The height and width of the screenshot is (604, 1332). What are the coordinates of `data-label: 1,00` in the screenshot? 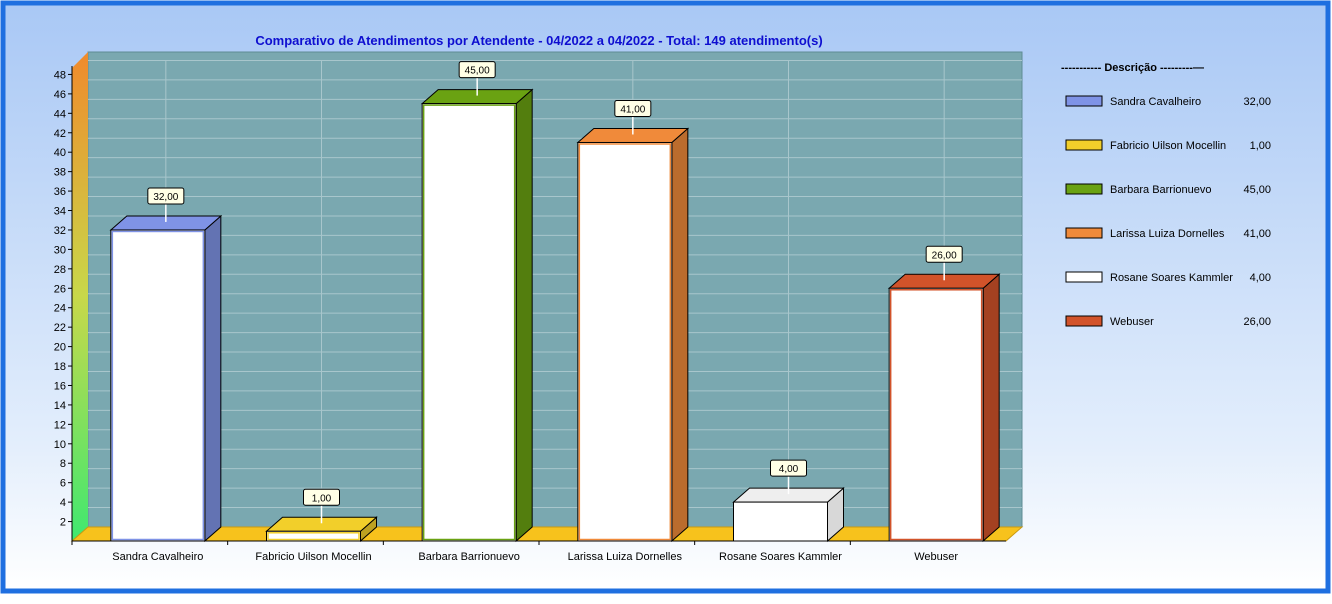 It's located at (321, 497).